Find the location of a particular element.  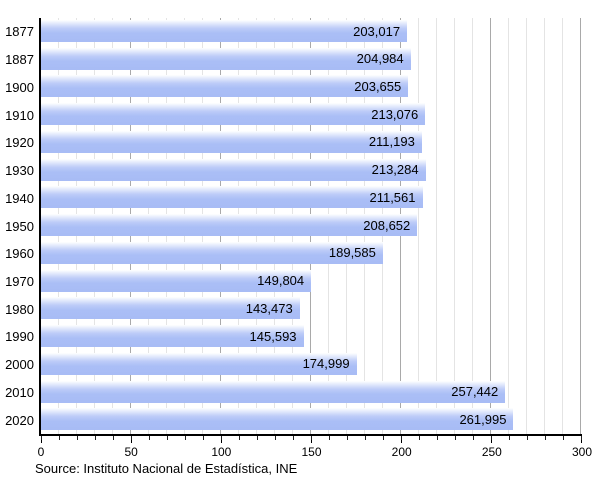

x-axis-tick-label: 300 is located at coordinates (582, 452).